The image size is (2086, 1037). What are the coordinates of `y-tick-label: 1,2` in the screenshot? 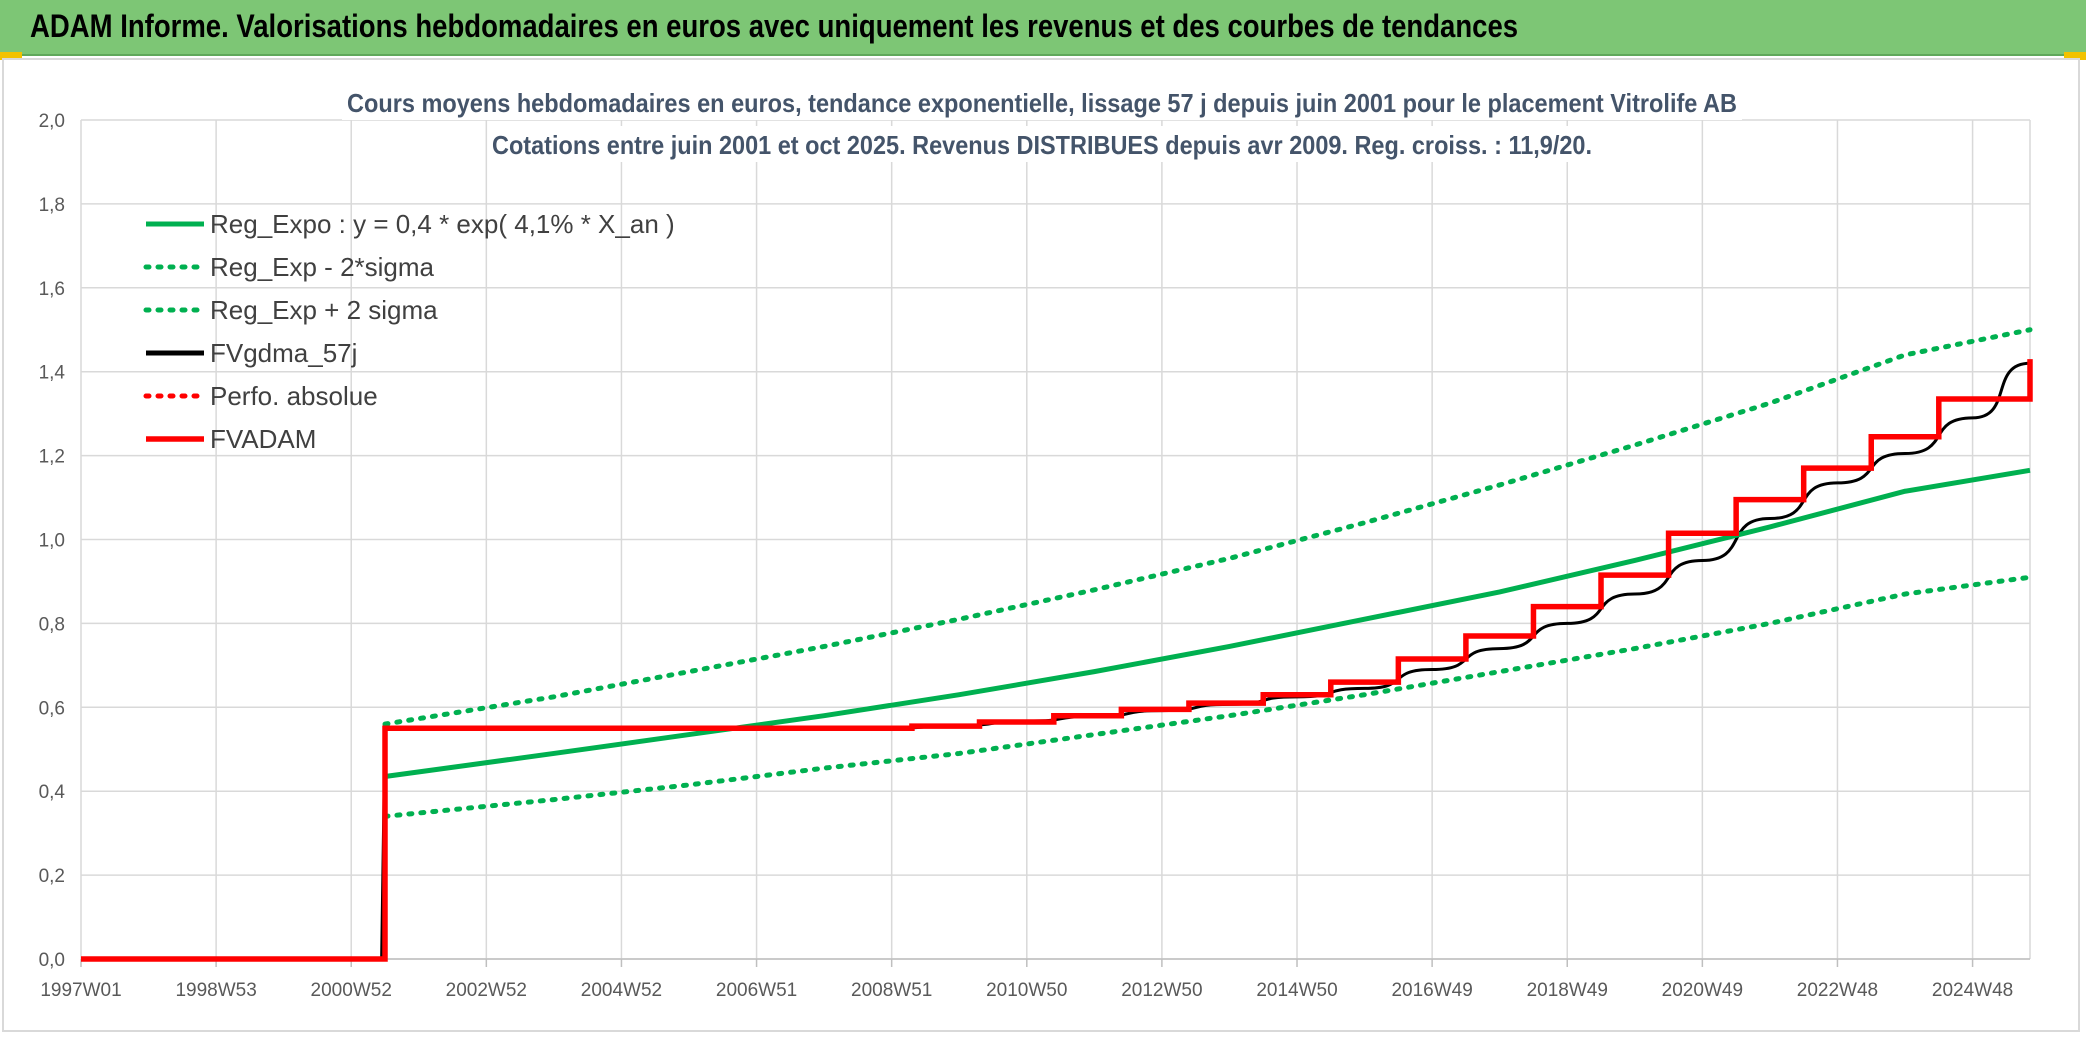 It's located at (52, 457).